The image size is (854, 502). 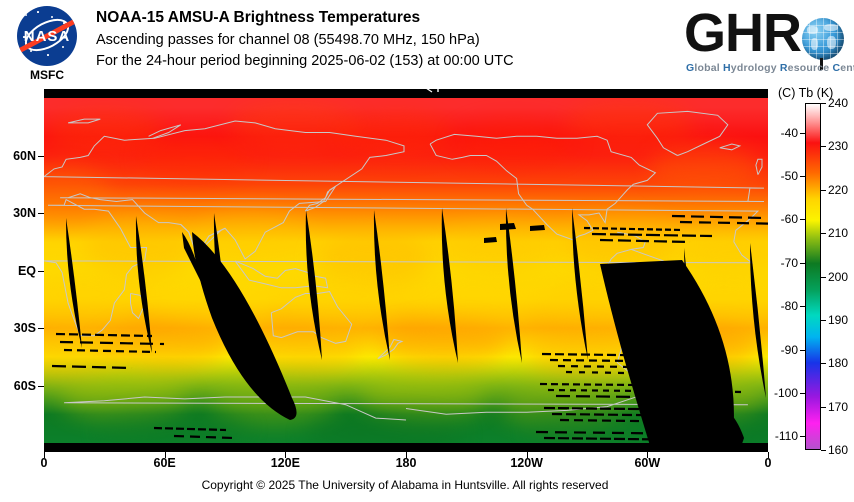 What do you see at coordinates (838, 319) in the screenshot?
I see `colorbar-kelvin-label: 190` at bounding box center [838, 319].